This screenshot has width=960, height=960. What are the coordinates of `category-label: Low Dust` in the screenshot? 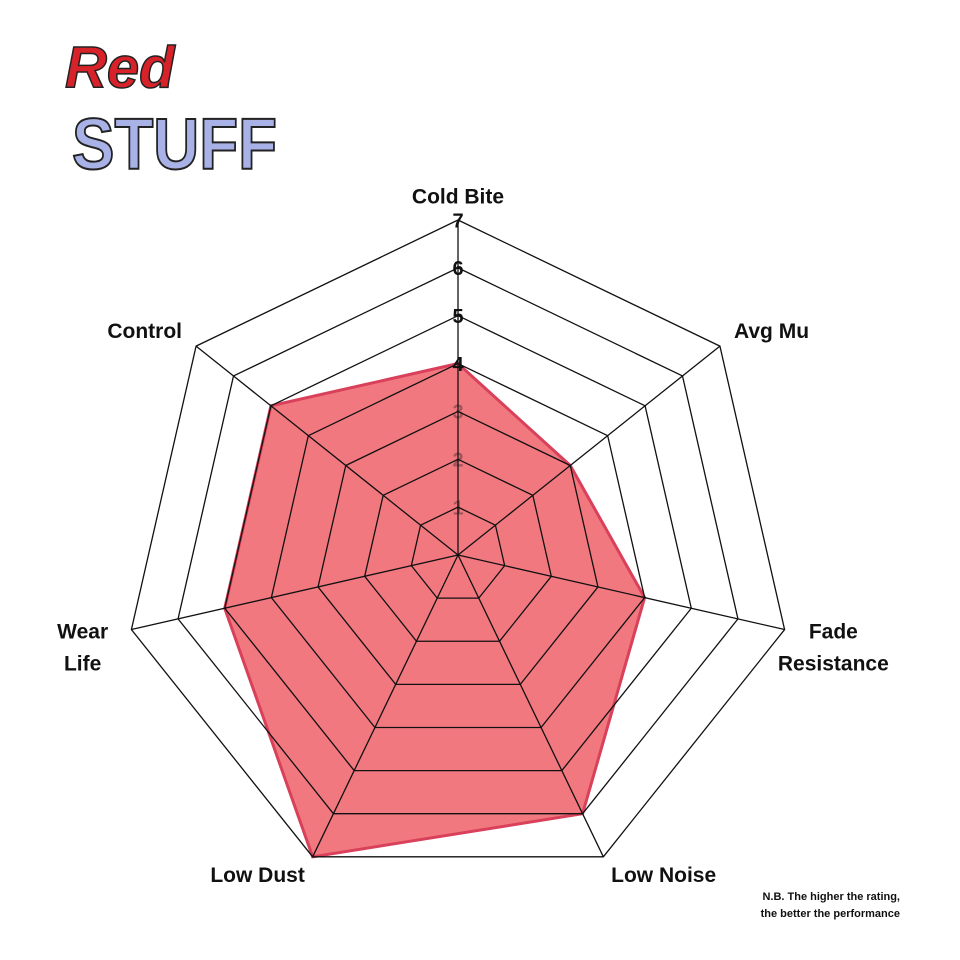 It's located at (257, 875).